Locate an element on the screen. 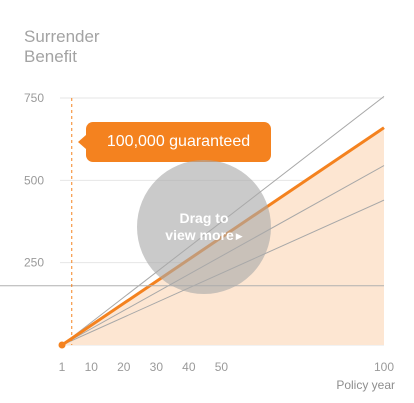 This screenshot has height=403, width=414. chart-title: Surrender Benefit is located at coordinates (62, 47).